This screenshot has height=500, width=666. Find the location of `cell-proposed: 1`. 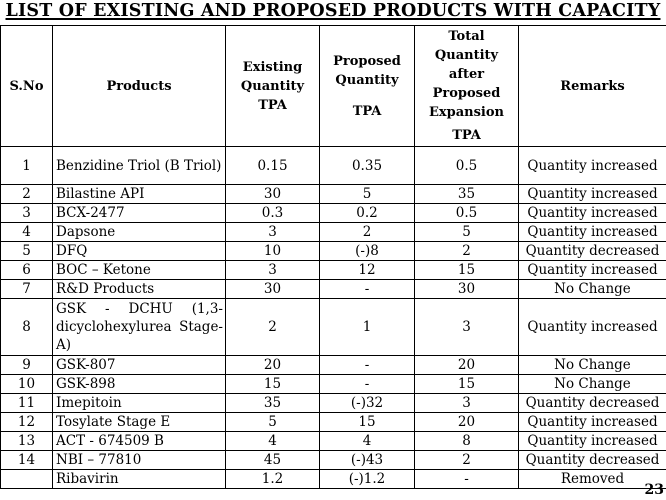

cell-proposed: 1 is located at coordinates (367, 327).